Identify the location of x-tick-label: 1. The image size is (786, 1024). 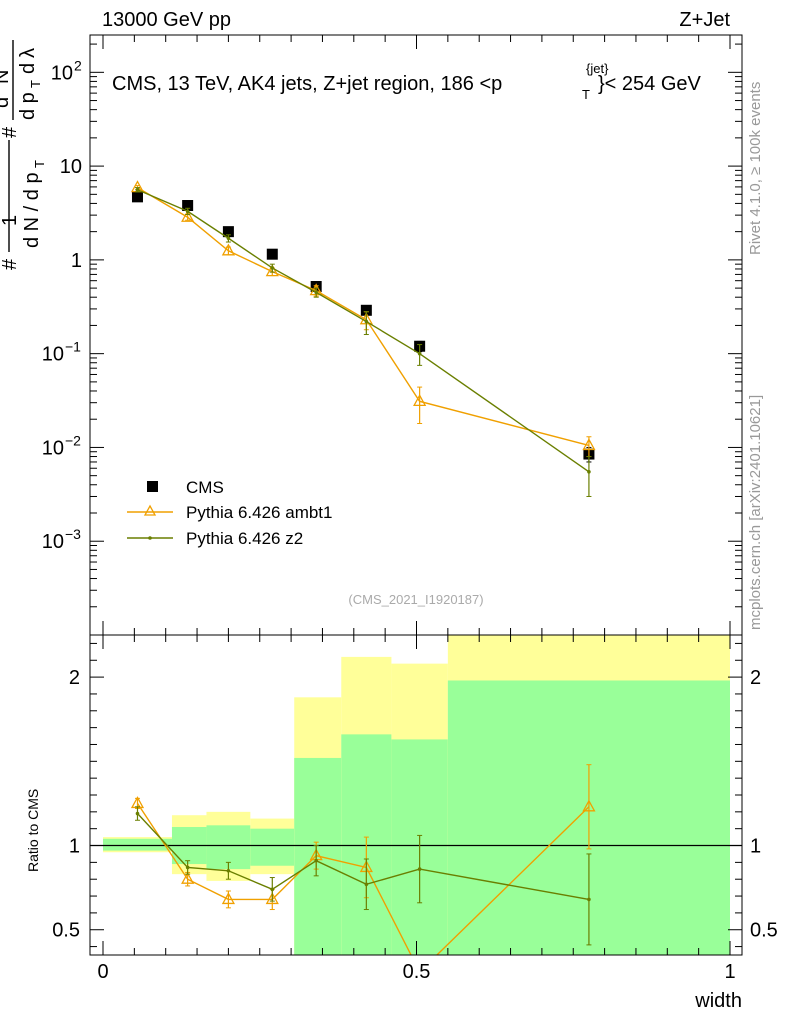
(729, 972).